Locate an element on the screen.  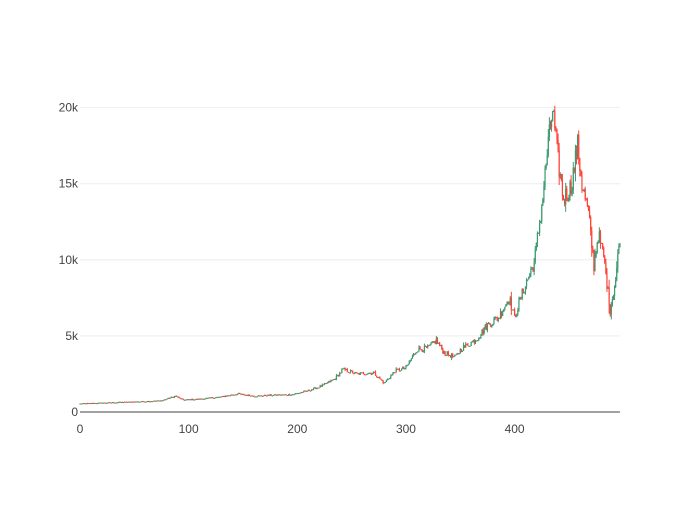
x-tick-label: 100 is located at coordinates (189, 429).